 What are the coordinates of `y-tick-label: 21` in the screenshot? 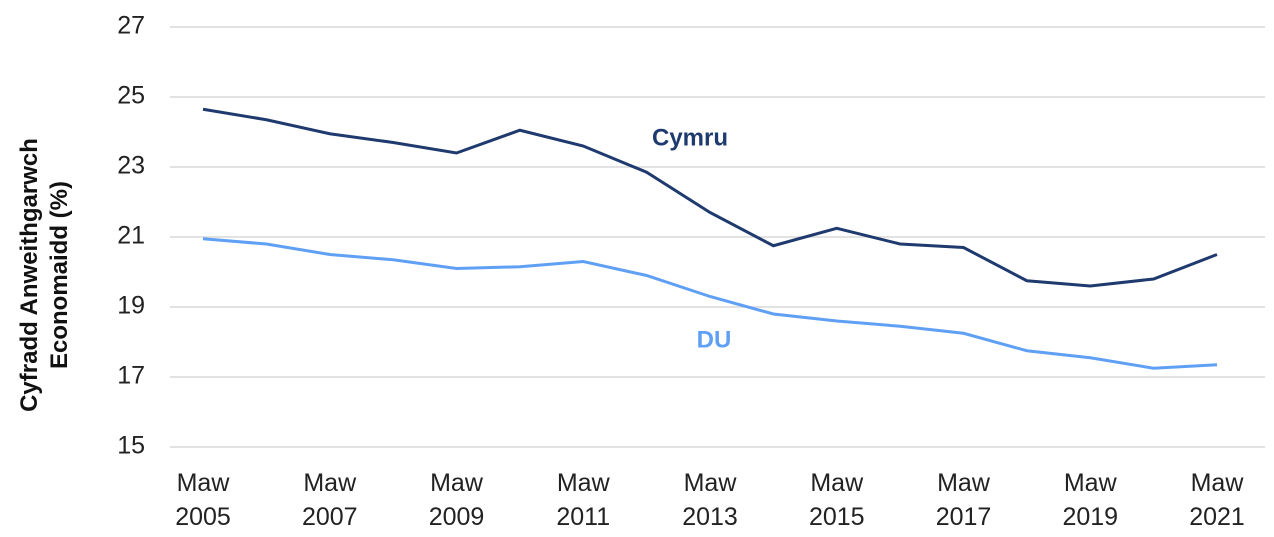 It's located at (131, 236).